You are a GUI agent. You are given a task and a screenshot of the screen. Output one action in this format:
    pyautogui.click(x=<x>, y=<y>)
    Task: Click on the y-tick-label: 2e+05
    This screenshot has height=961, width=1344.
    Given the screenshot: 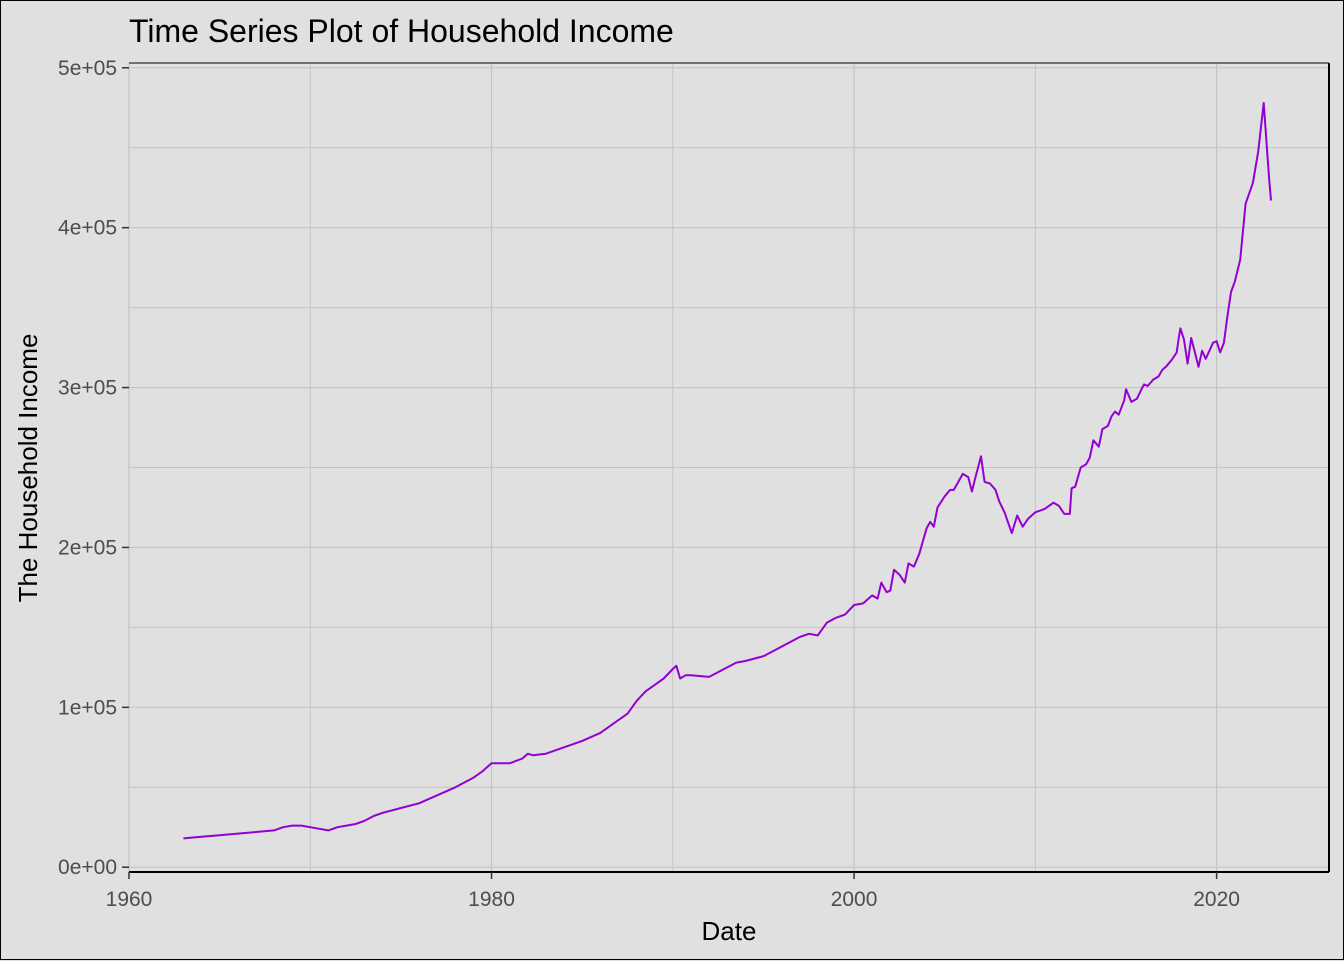 What is the action you would take?
    pyautogui.click(x=87, y=547)
    